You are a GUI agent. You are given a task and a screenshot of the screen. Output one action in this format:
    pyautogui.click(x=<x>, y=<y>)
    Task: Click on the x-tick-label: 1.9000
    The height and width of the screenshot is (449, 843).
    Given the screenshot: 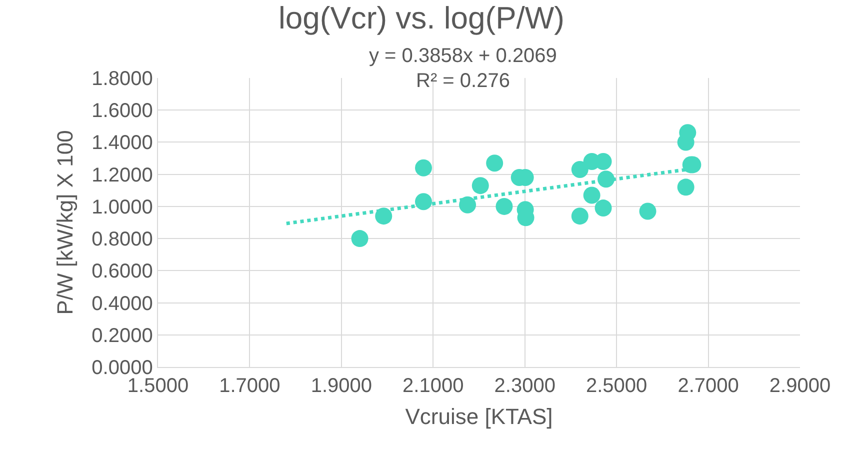 What is the action you would take?
    pyautogui.click(x=341, y=386)
    